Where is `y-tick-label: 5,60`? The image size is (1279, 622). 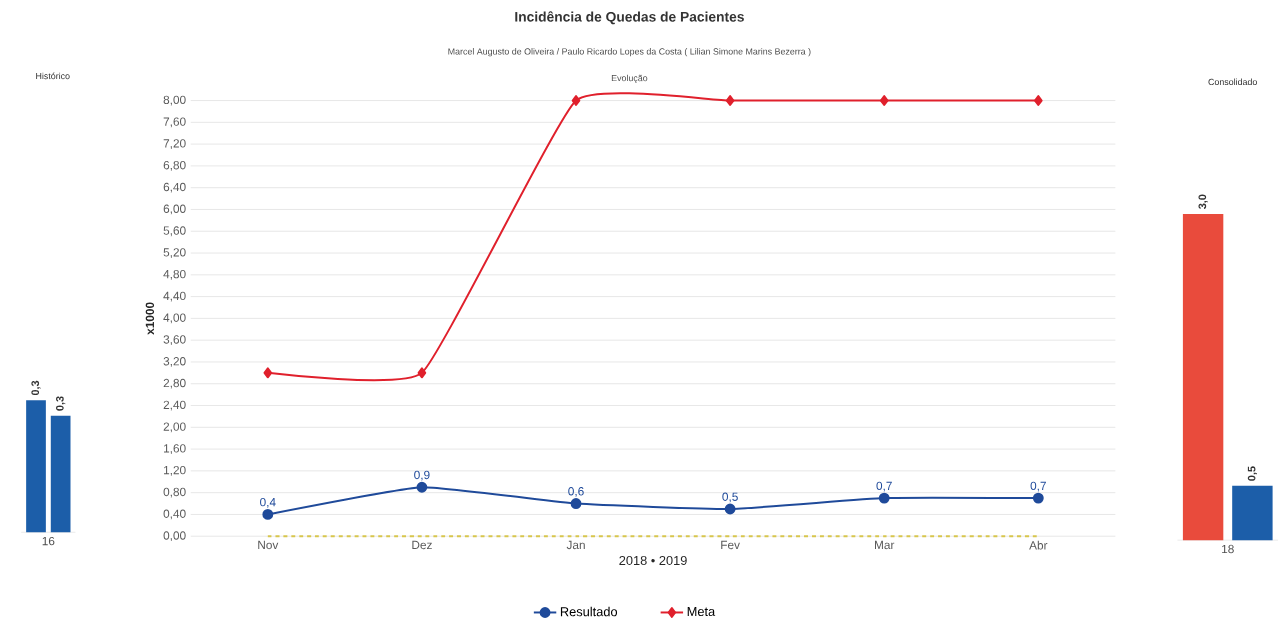 y-tick-label: 5,60 is located at coordinates (174, 231).